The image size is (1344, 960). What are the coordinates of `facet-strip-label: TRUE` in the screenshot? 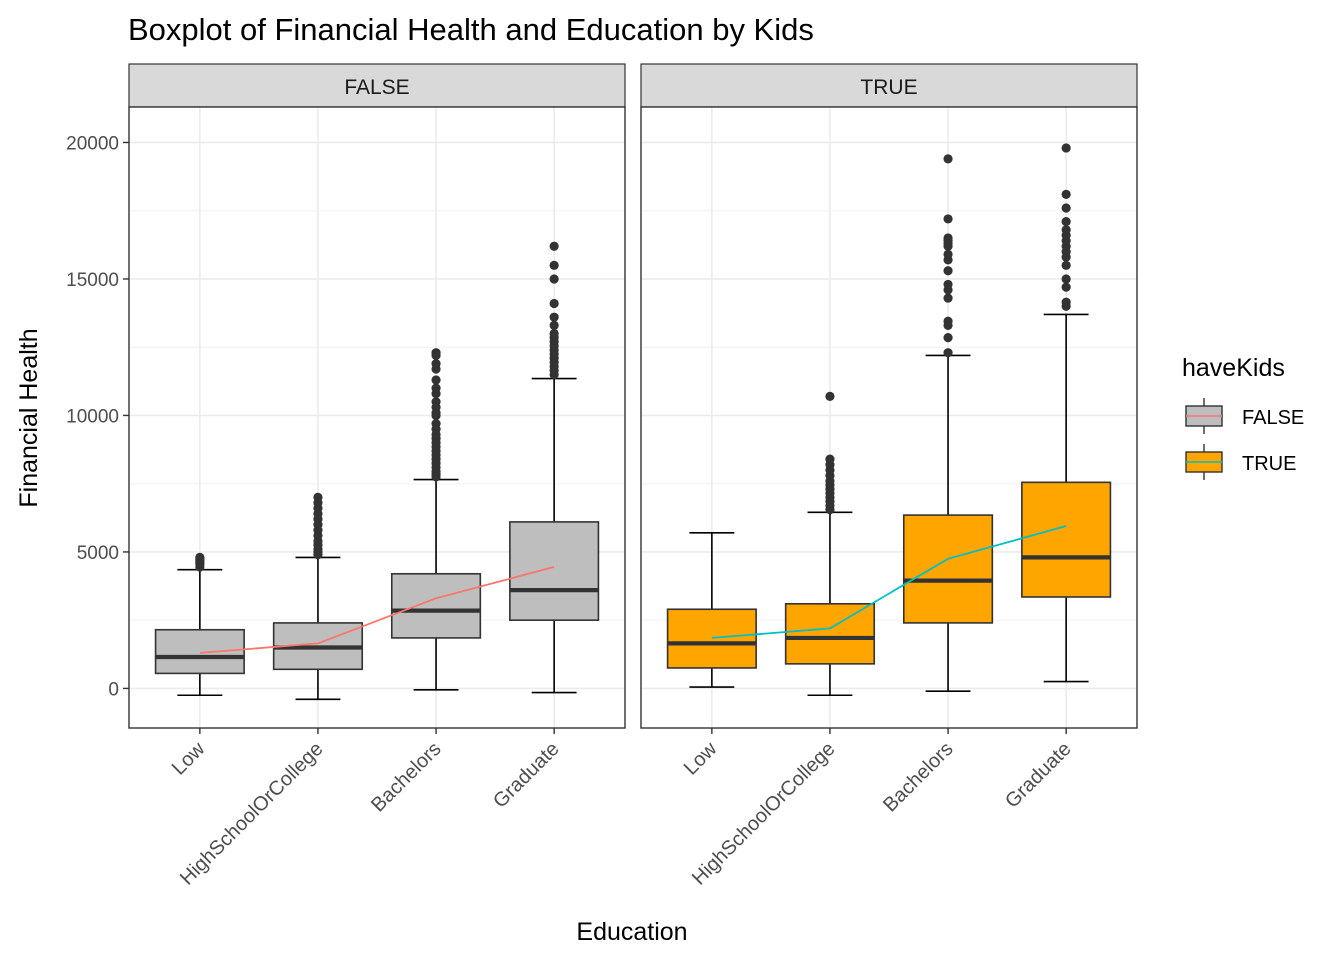 It's located at (888, 87).